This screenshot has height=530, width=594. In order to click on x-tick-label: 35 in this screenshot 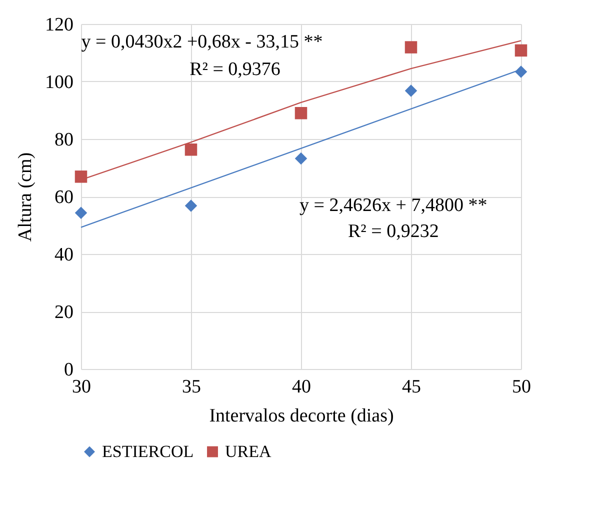, I will do `click(191, 387)`.